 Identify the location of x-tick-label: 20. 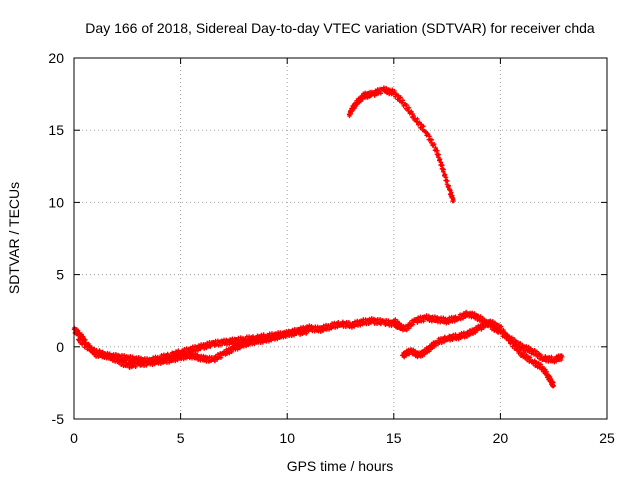
(501, 438).